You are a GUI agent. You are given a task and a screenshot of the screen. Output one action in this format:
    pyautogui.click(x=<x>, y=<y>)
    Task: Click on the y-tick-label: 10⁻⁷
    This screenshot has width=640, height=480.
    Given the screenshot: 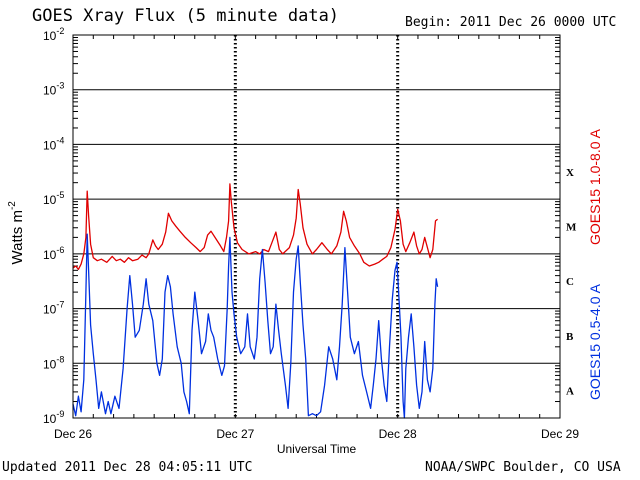 What is the action you would take?
    pyautogui.click(x=53, y=308)
    